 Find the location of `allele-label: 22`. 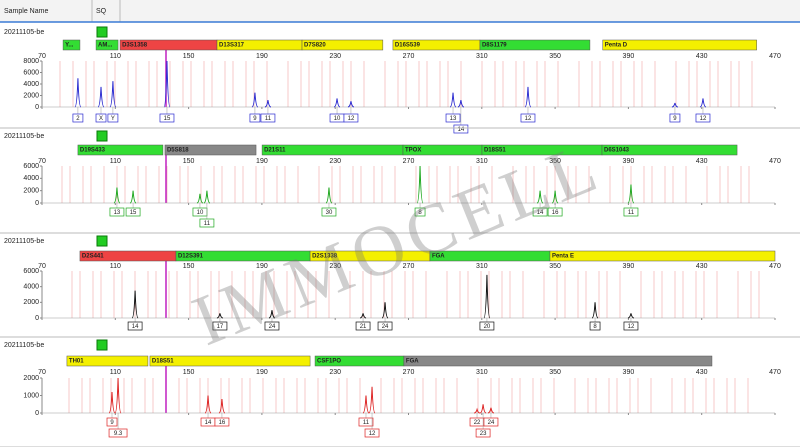

allele-label: 22 is located at coordinates (477, 423).